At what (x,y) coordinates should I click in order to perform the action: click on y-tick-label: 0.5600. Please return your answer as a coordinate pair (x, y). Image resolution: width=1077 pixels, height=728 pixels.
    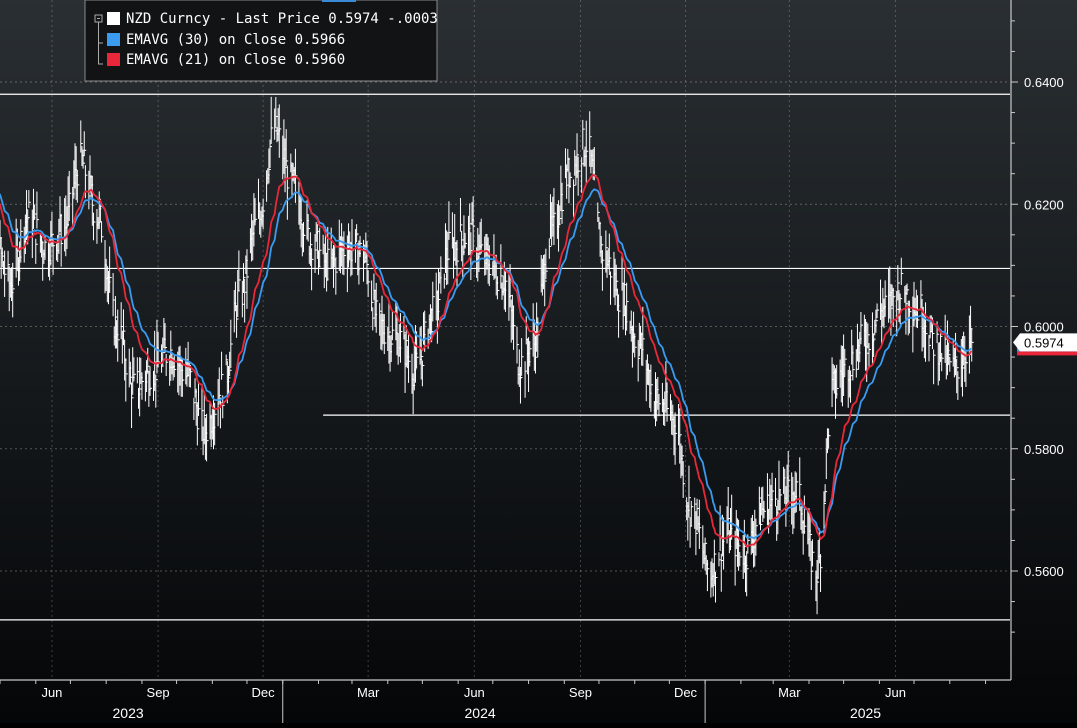
    Looking at the image, I should click on (1044, 571).